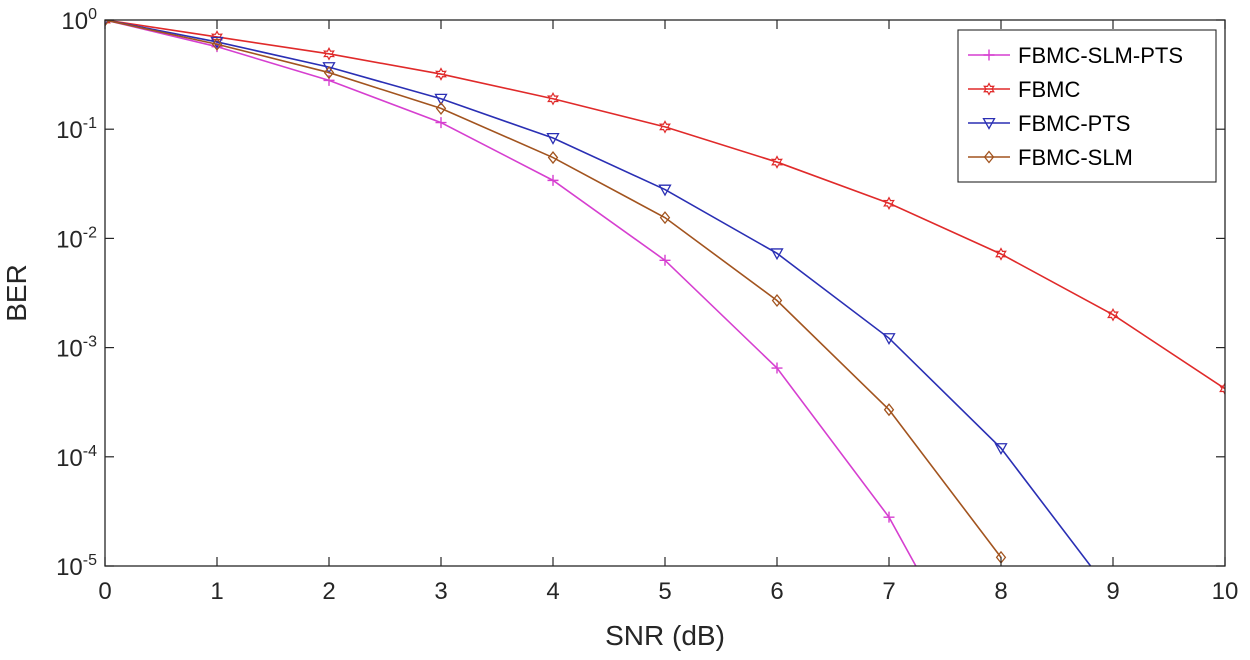 The image size is (1250, 660). Describe the element at coordinates (76, 129) in the screenshot. I see `y-tick-label: 10⁻¹` at that location.